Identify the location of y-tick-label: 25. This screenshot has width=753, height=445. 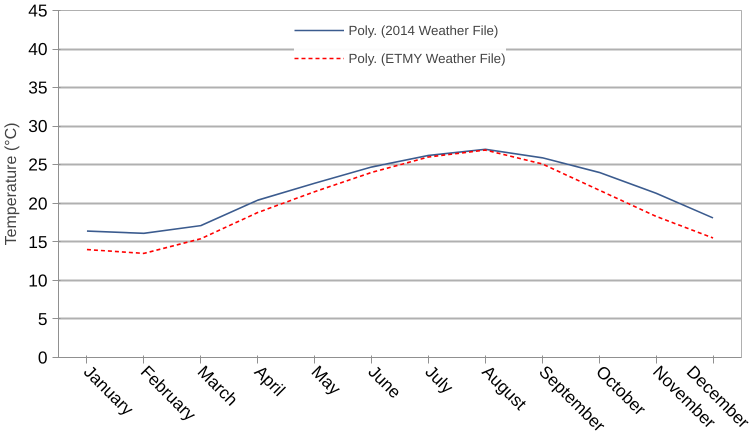
(38, 164).